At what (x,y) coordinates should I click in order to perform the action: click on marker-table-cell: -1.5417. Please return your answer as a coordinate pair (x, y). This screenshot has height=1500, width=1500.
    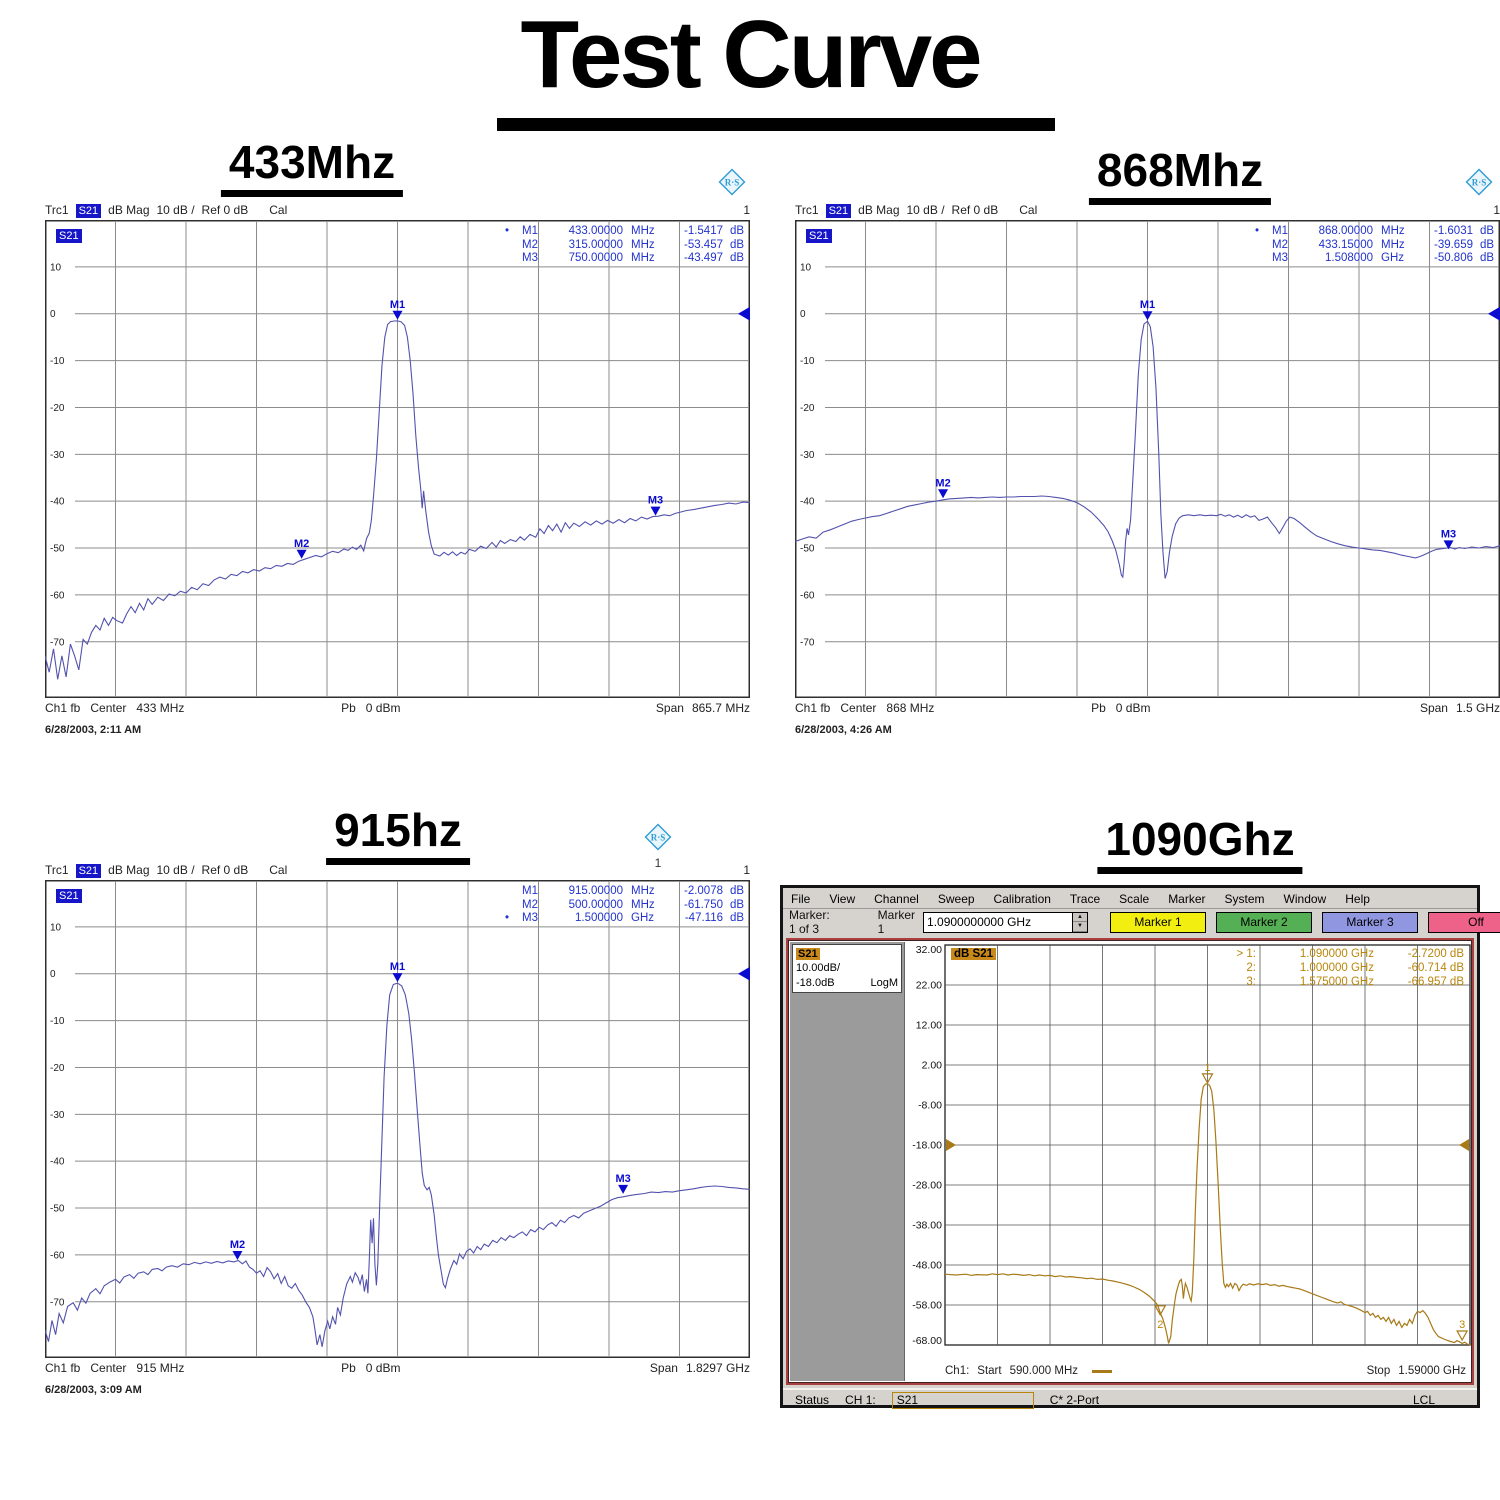
    Looking at the image, I should click on (703, 231).